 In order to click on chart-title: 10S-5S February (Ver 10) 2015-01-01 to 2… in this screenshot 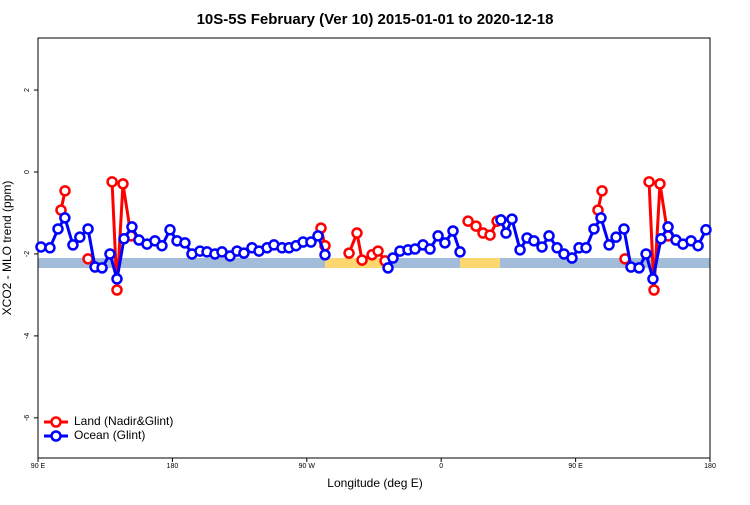, I will do `click(375, 19)`.